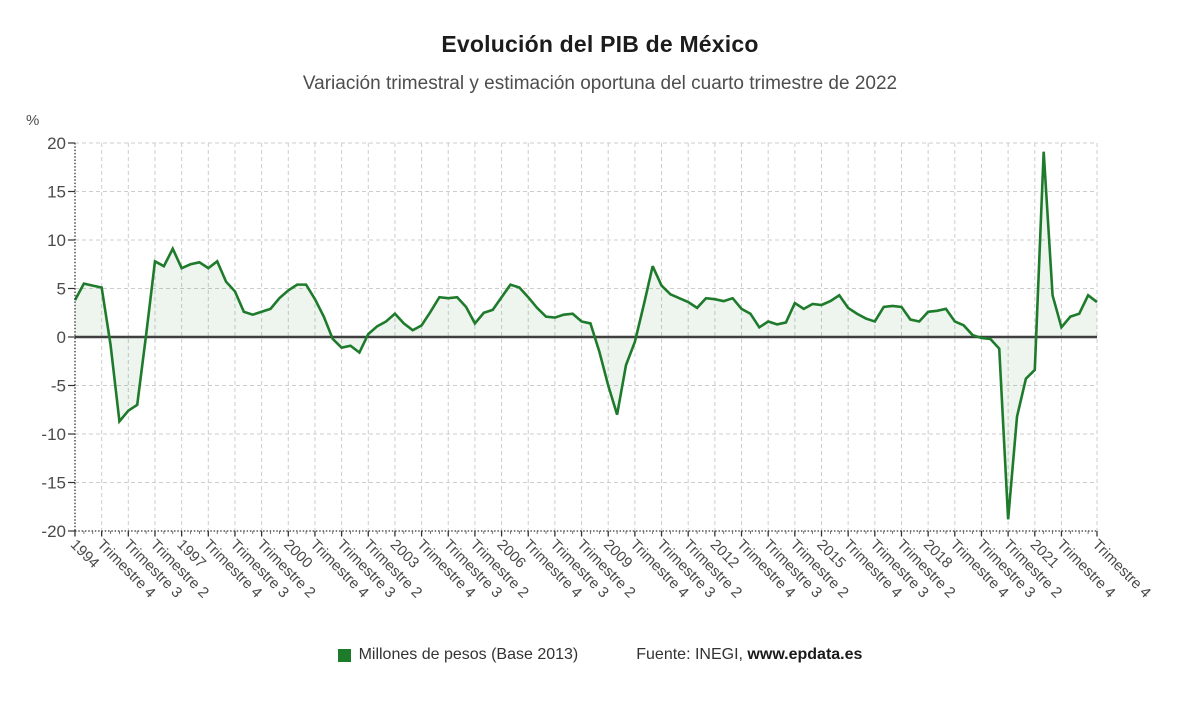  I want to click on source-text: Fuente: INEGI, www.epdata.es, so click(749, 655).